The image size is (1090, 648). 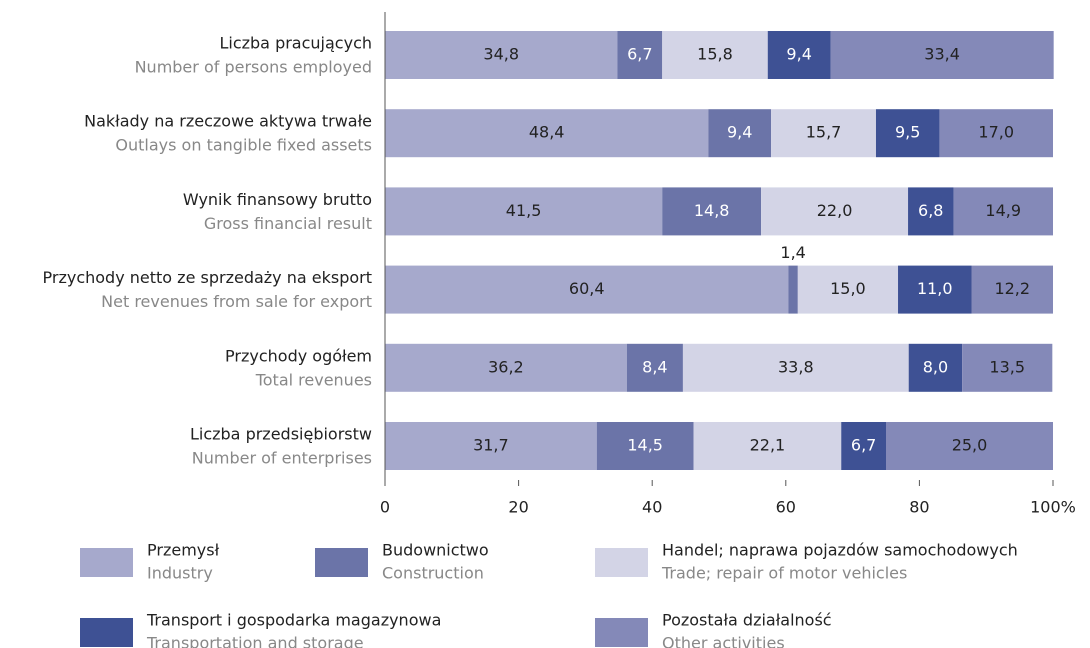 What do you see at coordinates (255, 641) in the screenshot?
I see `legend-label-en: Transportation and storage` at bounding box center [255, 641].